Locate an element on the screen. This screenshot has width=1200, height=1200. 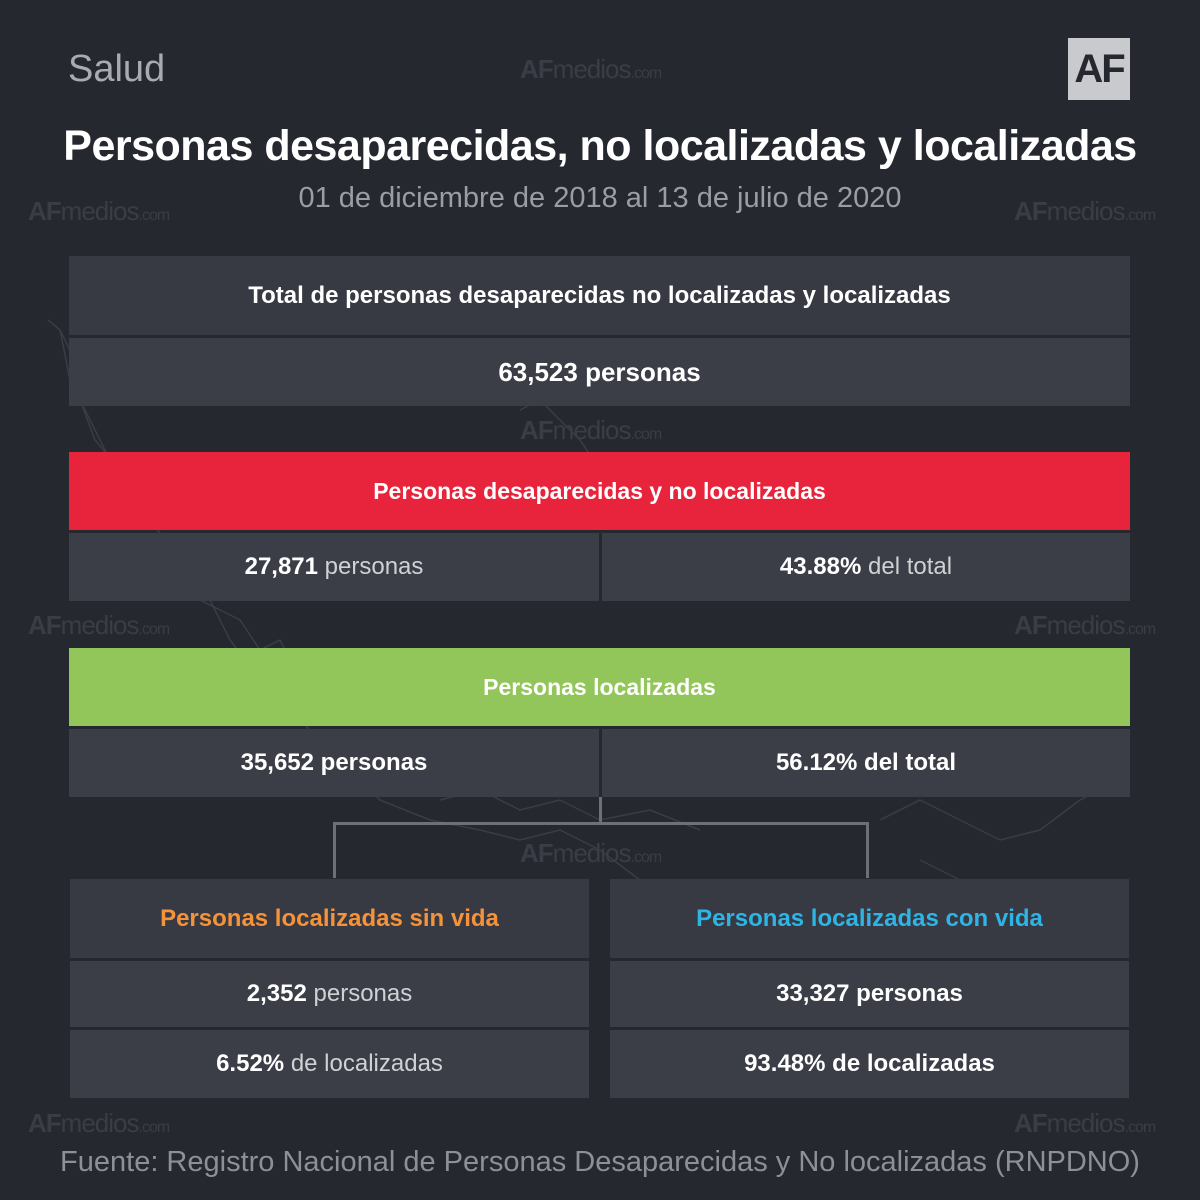
total-value: 63,523 is located at coordinates (538, 371).